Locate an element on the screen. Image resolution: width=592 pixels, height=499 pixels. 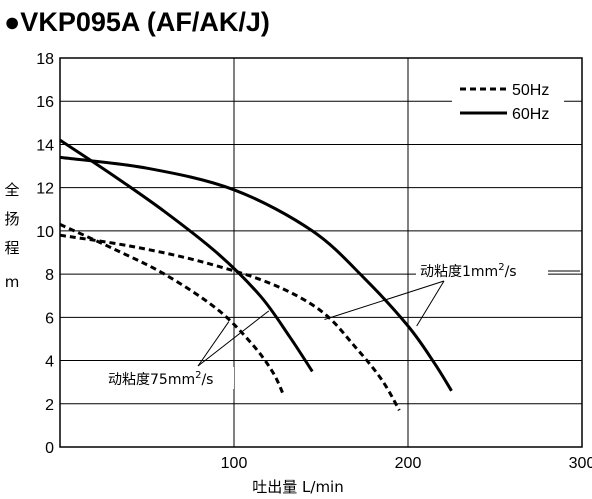
y-axis-label-char: 全 is located at coordinates (11, 190).